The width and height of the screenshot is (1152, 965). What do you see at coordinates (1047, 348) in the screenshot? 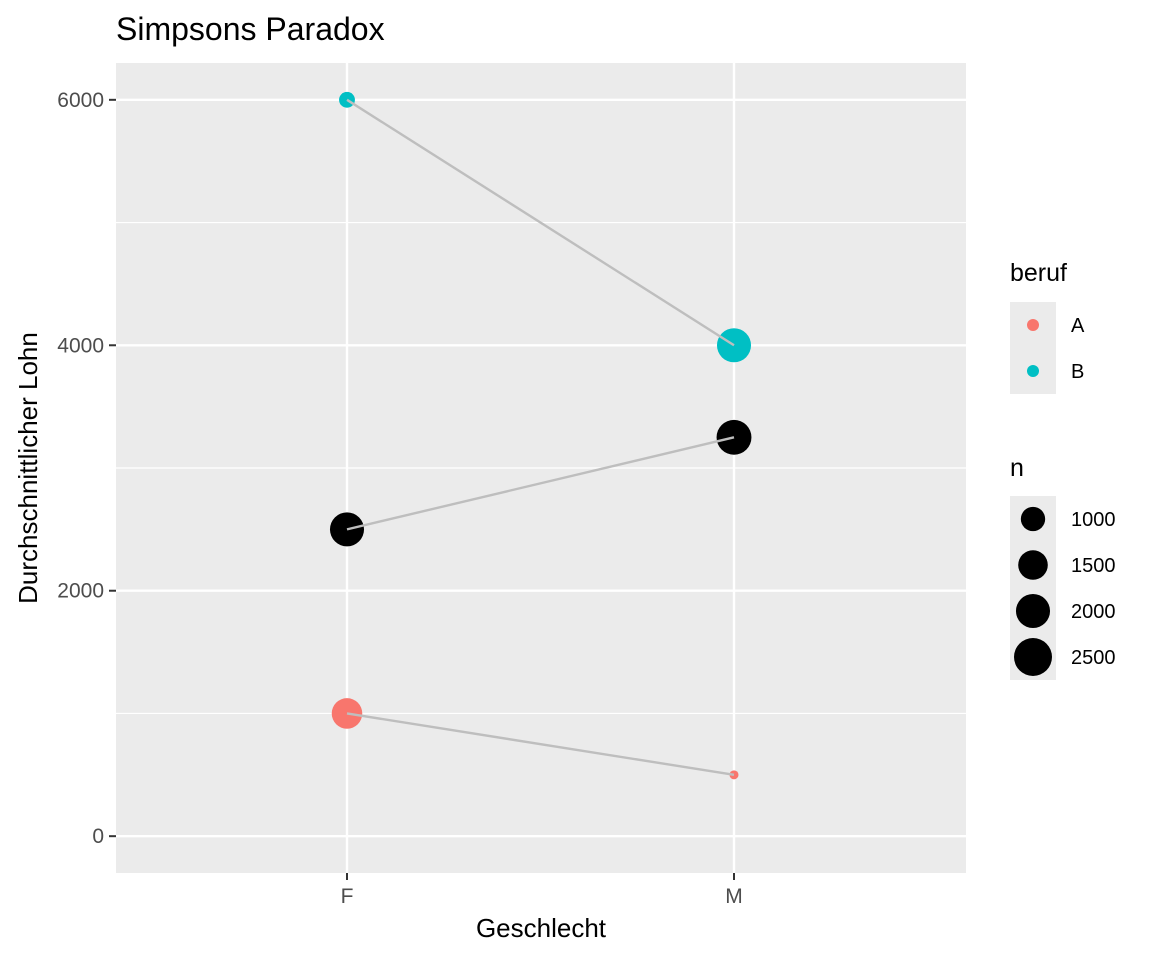
I see `legend-color-keys: AB` at bounding box center [1047, 348].